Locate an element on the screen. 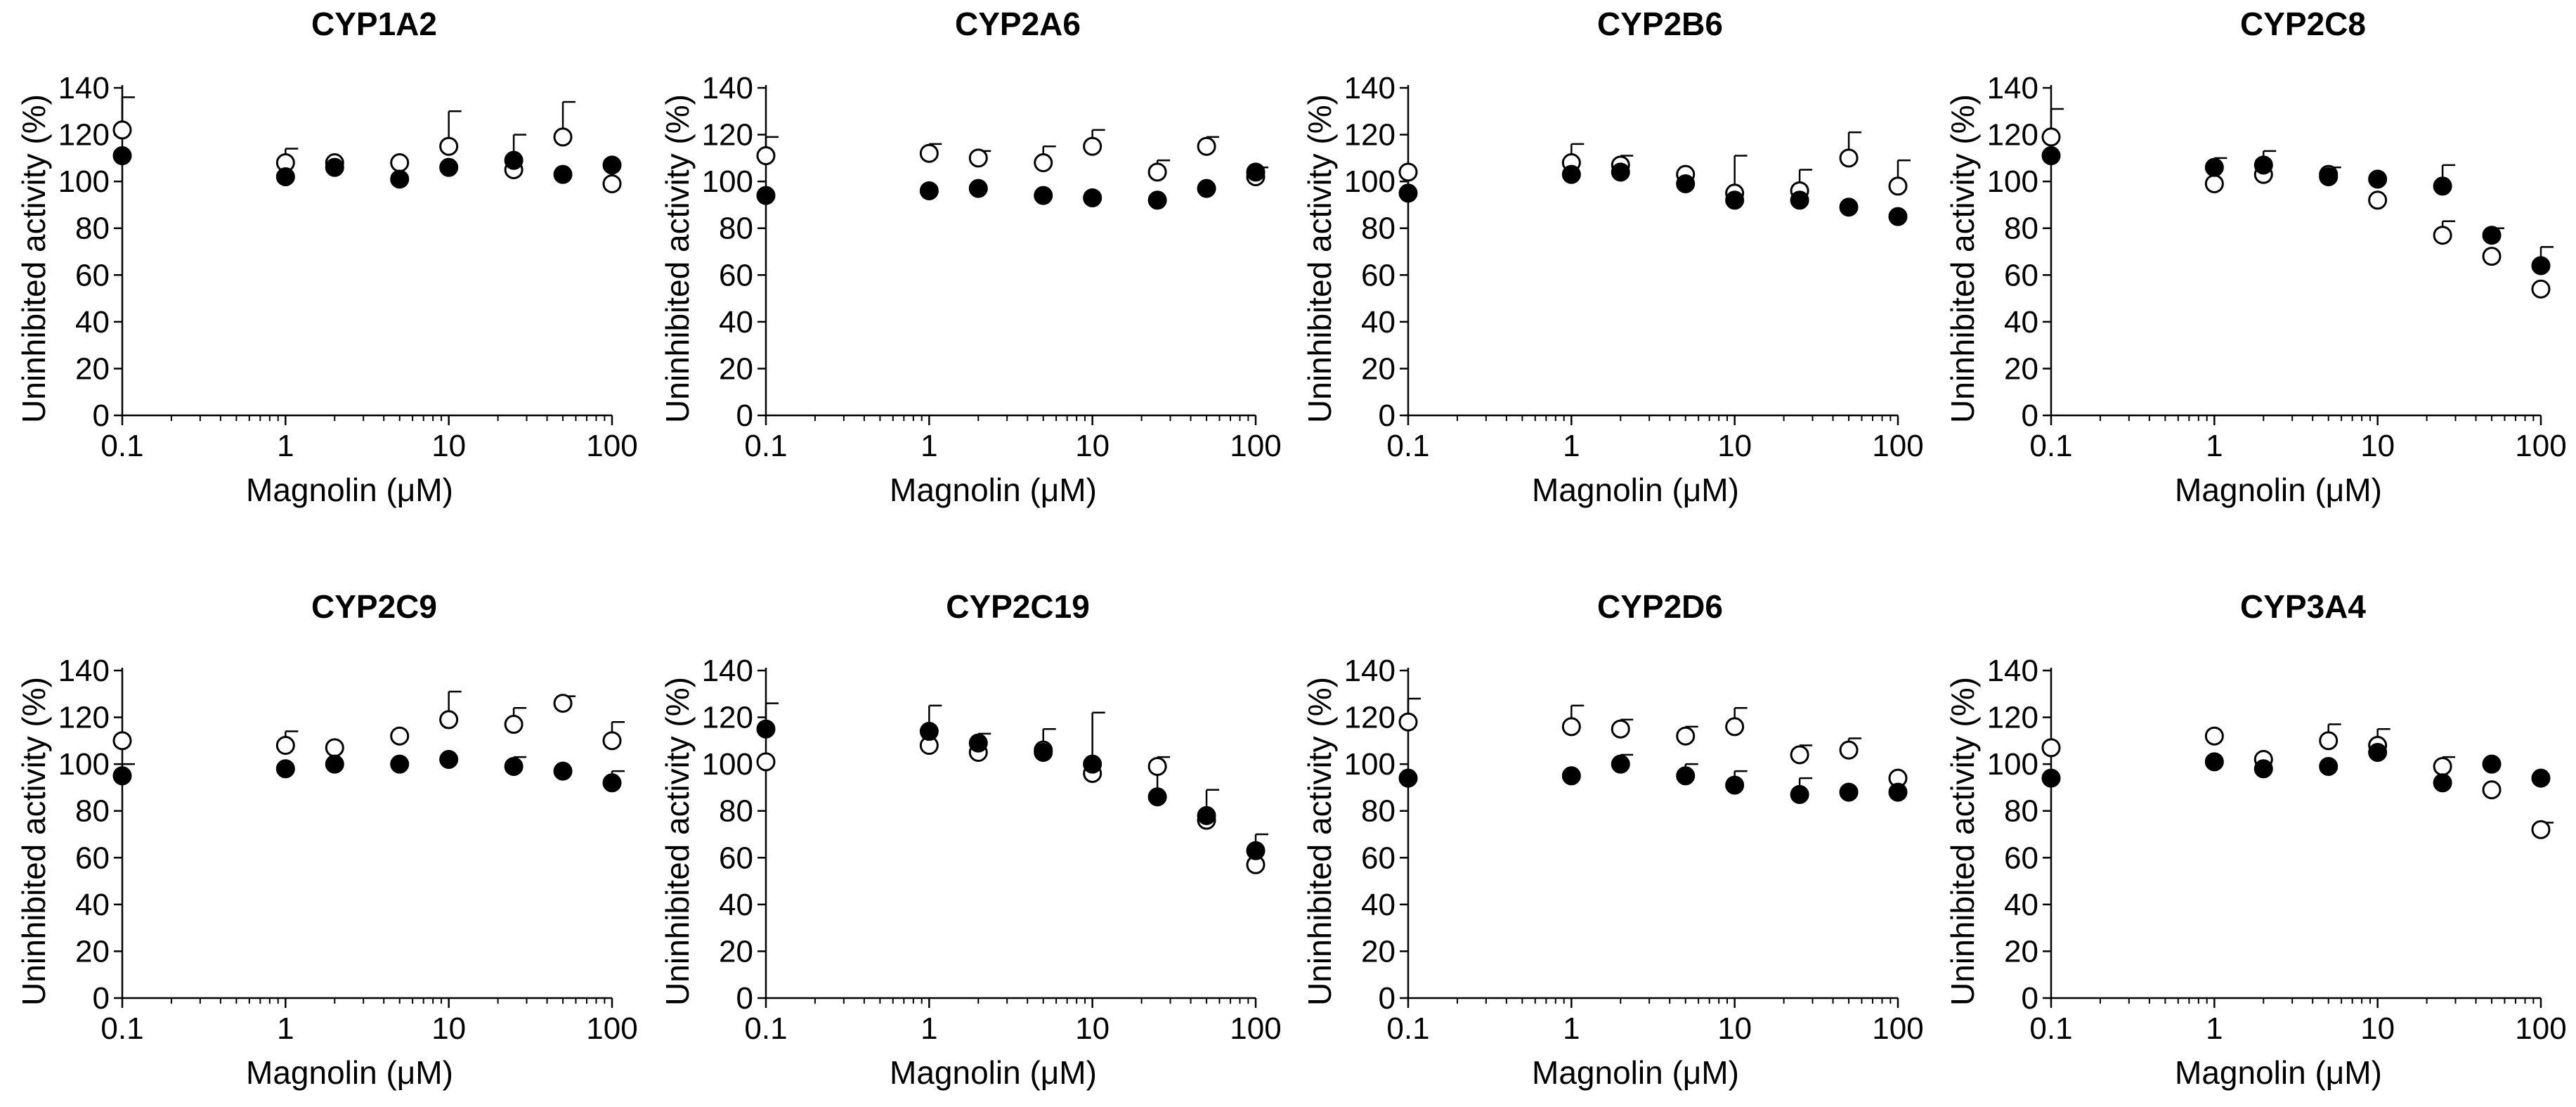  panel-title: CYP1A2 is located at coordinates (374, 24).